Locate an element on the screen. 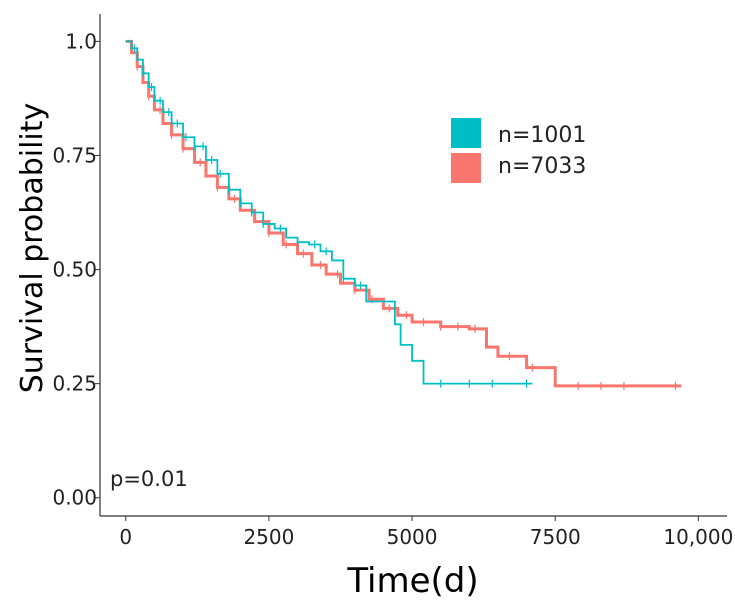  y-tick-label: 0.50 is located at coordinates (74, 270).